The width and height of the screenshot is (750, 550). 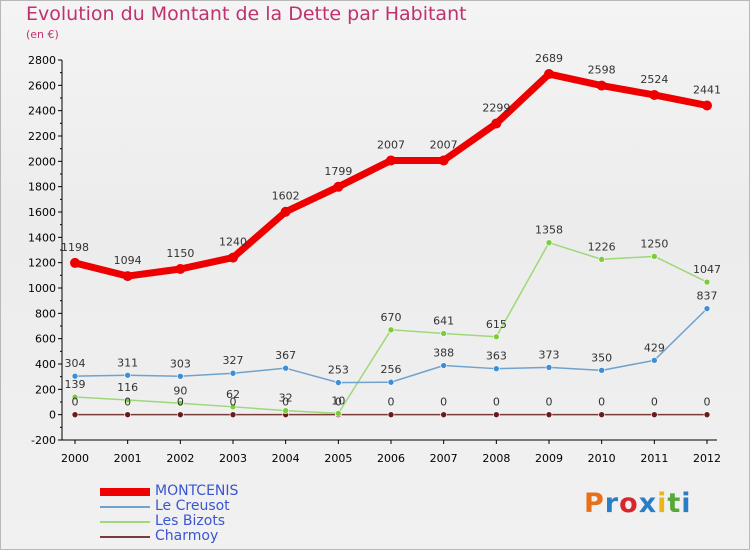 What do you see at coordinates (648, 503) in the screenshot?
I see `logo-letter: x` at bounding box center [648, 503].